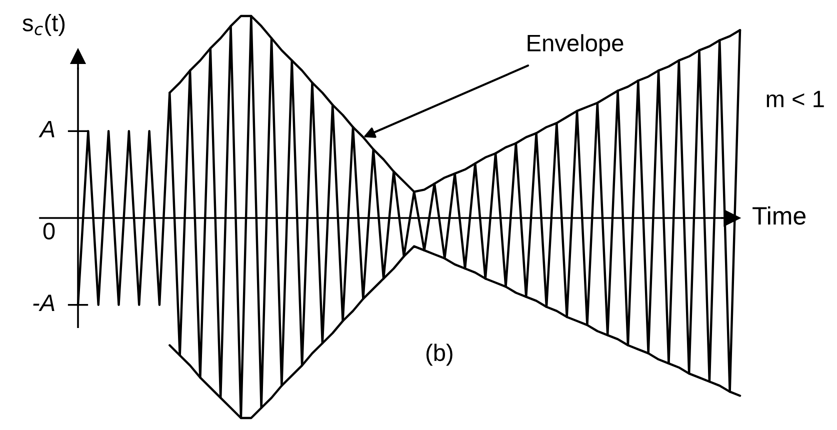 Image resolution: width=837 pixels, height=430 pixels. What do you see at coordinates (46, 129) in the screenshot?
I see `text: A` at bounding box center [46, 129].